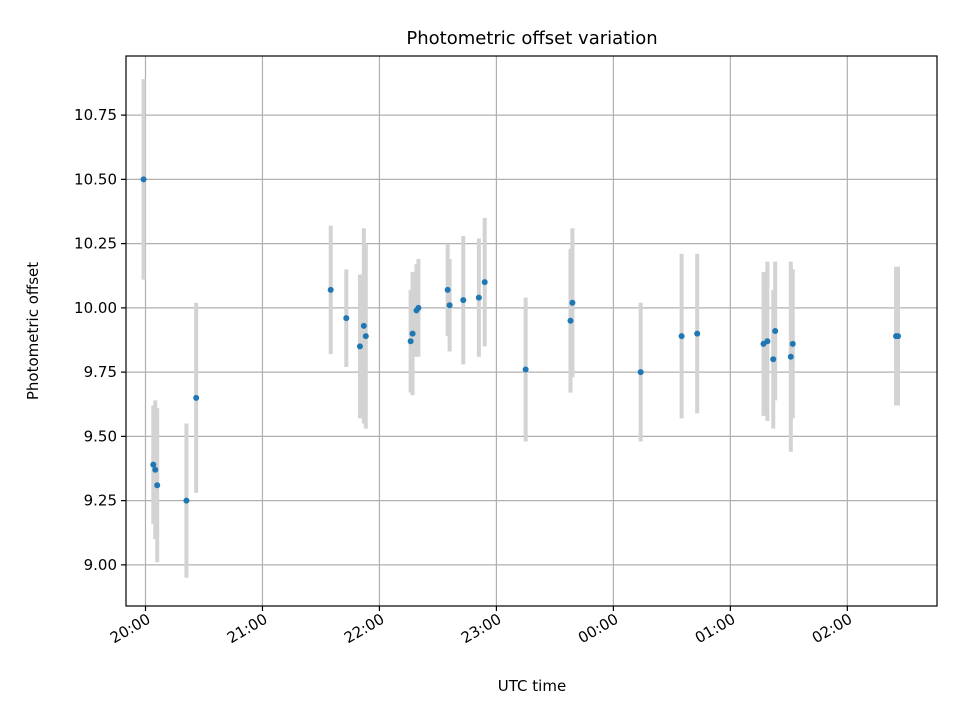  What do you see at coordinates (95, 179) in the screenshot?
I see `y-tick-label: 10.50` at bounding box center [95, 179].